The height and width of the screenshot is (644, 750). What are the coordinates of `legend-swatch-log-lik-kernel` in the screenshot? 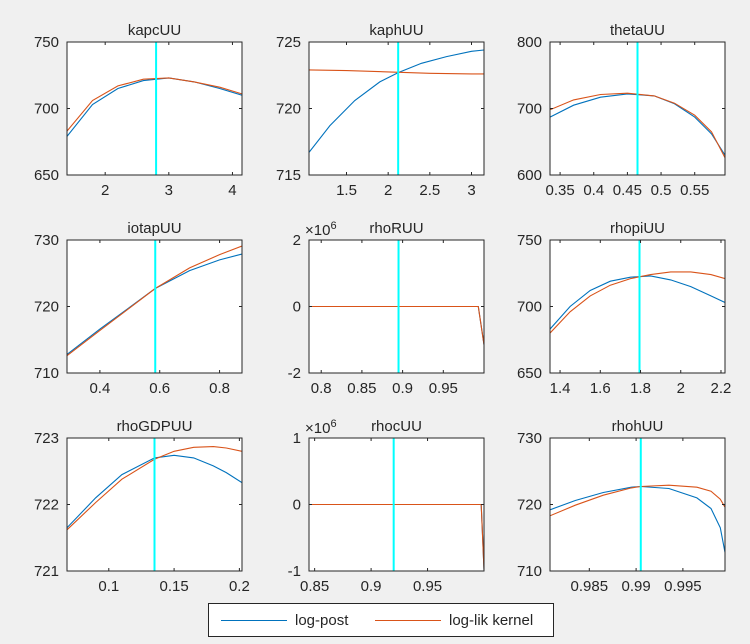 It's located at (408, 620).